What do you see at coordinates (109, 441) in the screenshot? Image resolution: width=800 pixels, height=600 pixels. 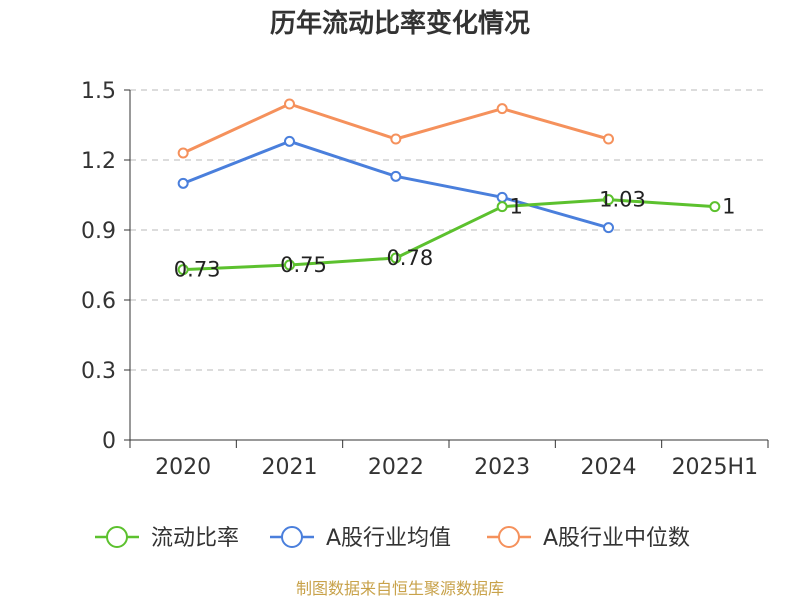 I see `y-tick-label: 0` at bounding box center [109, 441].